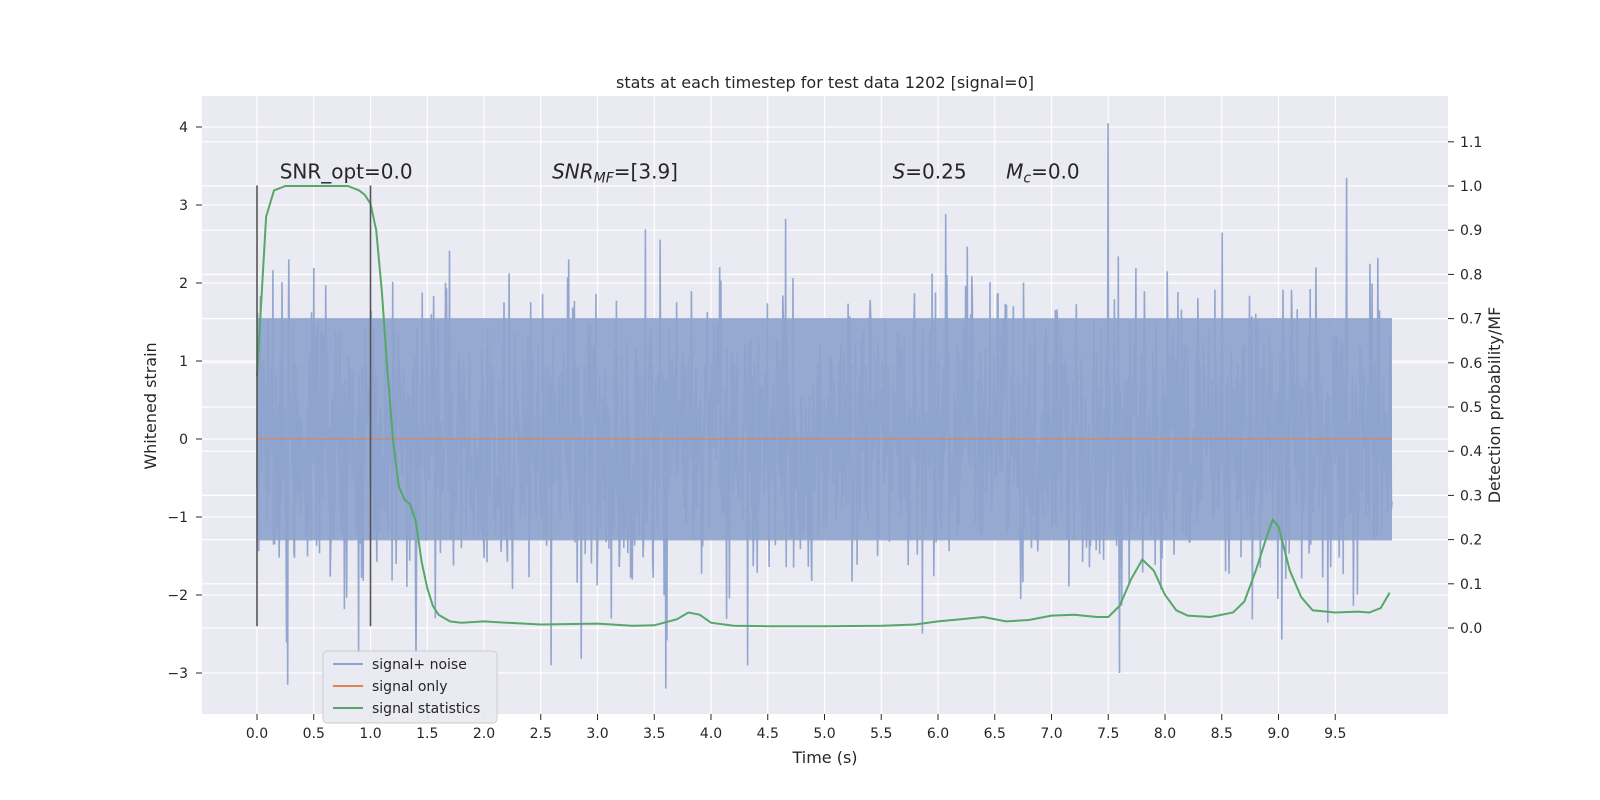  What do you see at coordinates (314, 406) in the screenshot?
I see `vertical-markers` at bounding box center [314, 406].